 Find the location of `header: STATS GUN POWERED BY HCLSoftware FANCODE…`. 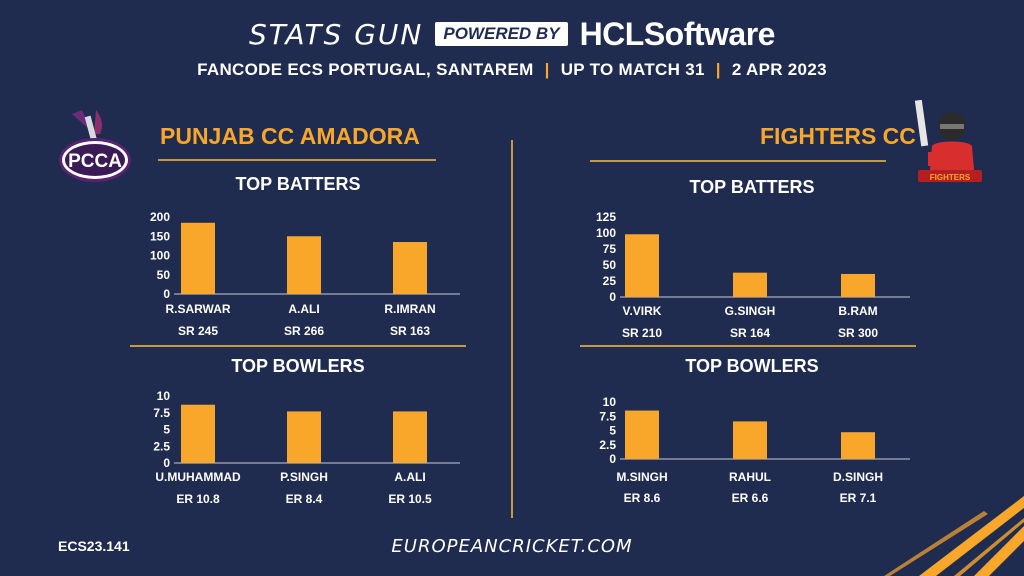

header: STATS GUN POWERED BY HCLSoftware FANCODE… is located at coordinates (512, 46).